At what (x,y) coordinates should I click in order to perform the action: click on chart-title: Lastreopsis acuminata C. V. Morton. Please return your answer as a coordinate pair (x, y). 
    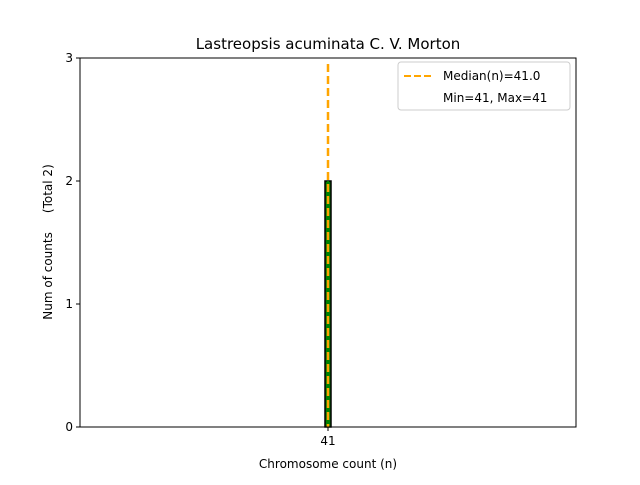
    Looking at the image, I should click on (328, 44).